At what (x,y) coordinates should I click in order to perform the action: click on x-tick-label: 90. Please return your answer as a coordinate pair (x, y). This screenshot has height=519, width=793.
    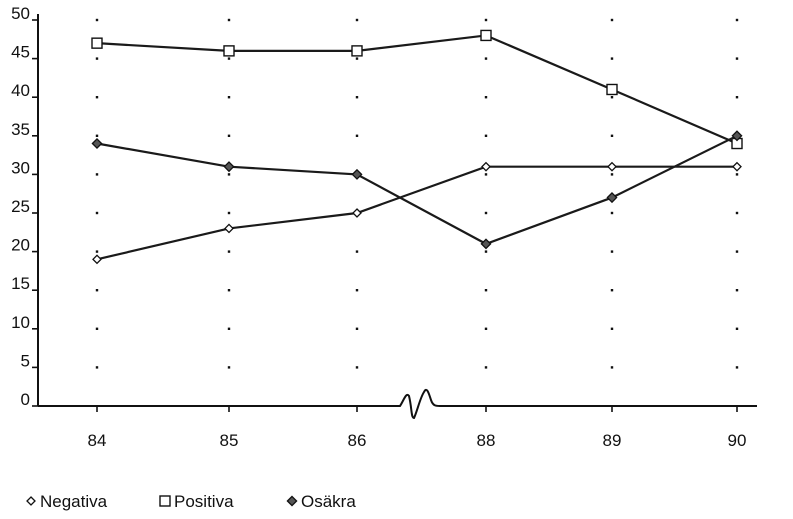
    Looking at the image, I should click on (737, 440).